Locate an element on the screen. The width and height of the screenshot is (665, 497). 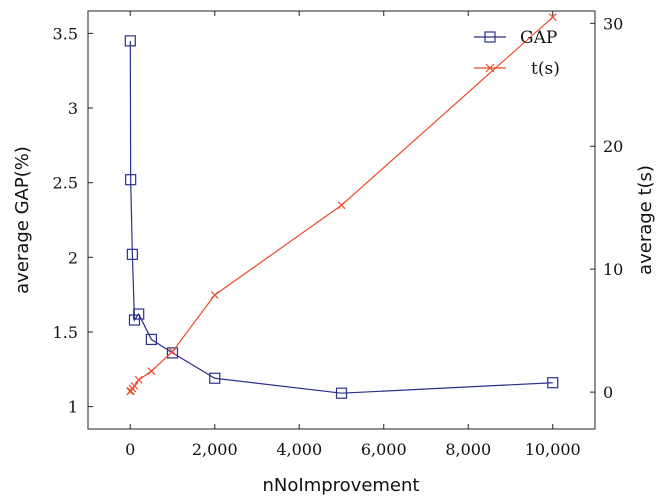
y-left-tick-label: 3.5 is located at coordinates (65, 33).